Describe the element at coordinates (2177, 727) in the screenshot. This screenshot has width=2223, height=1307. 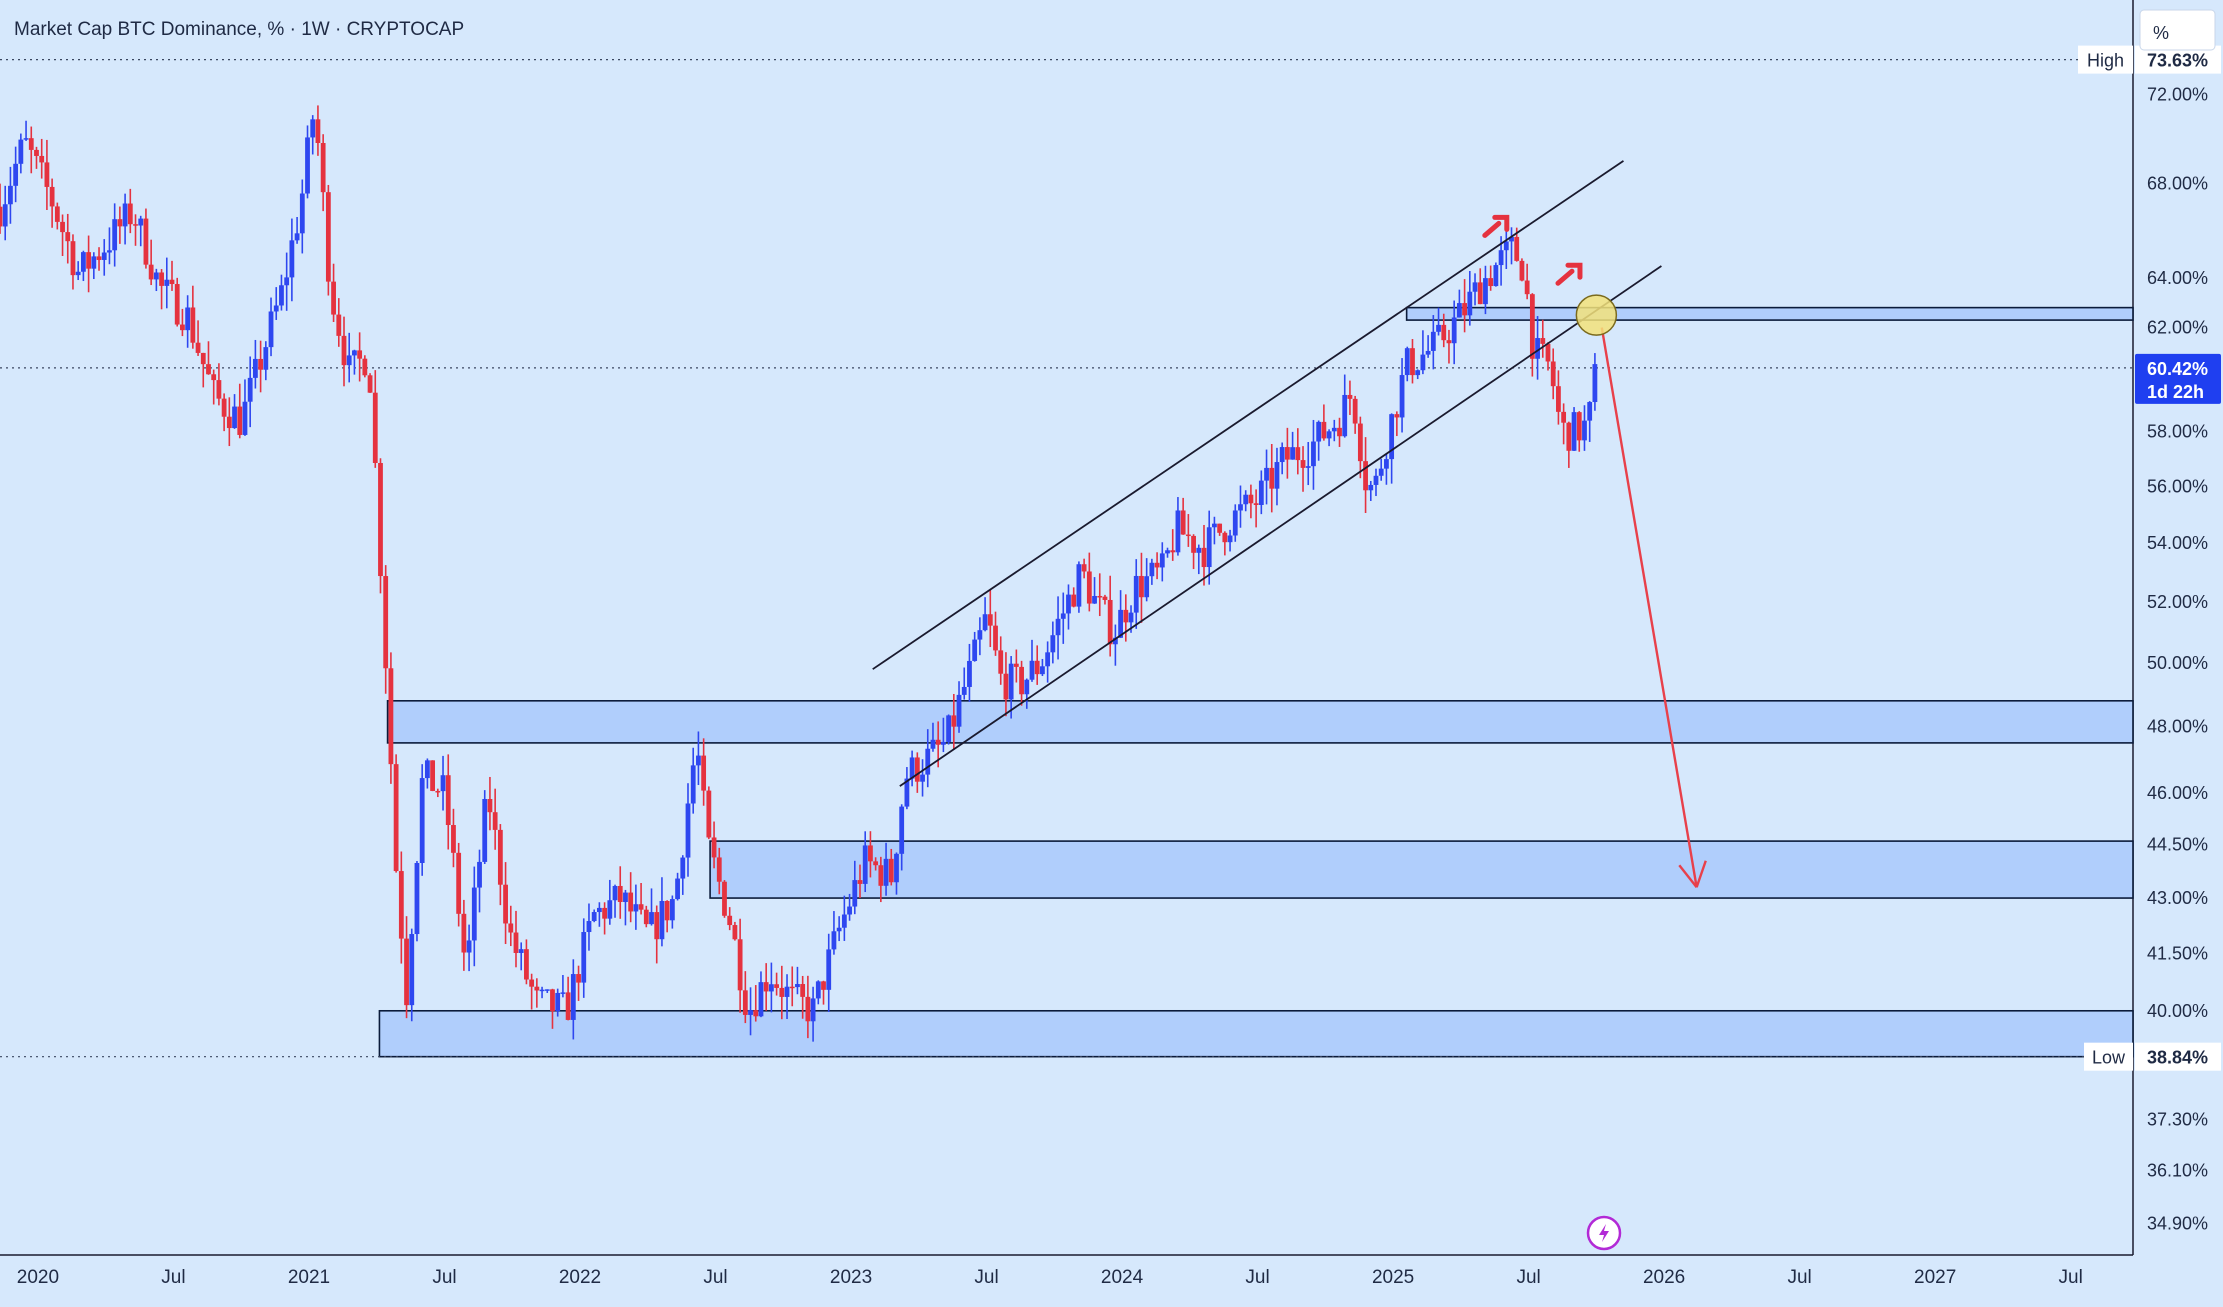
I see `price-tick-label: 48.00%` at that location.